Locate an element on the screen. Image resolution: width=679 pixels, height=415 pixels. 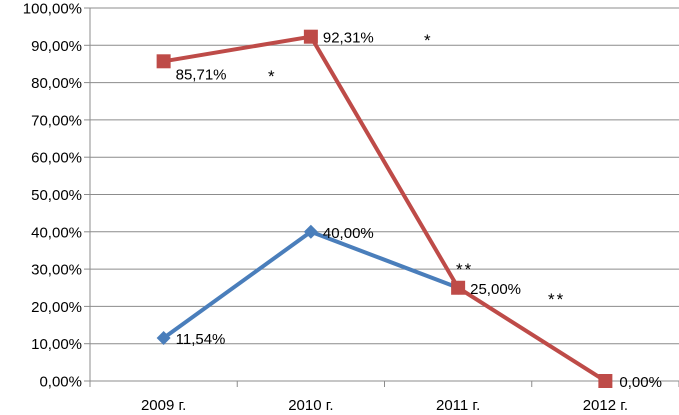
y-tick-label: 30,00% is located at coordinates (56, 270).